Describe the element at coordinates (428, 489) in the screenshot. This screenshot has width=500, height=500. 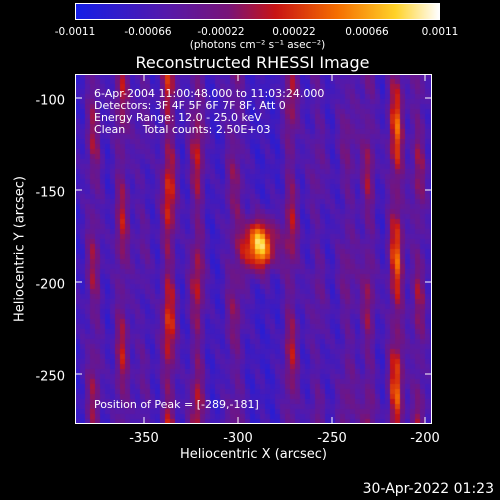
I see `timestamp: 30-Apr-2022 01:23` at that location.